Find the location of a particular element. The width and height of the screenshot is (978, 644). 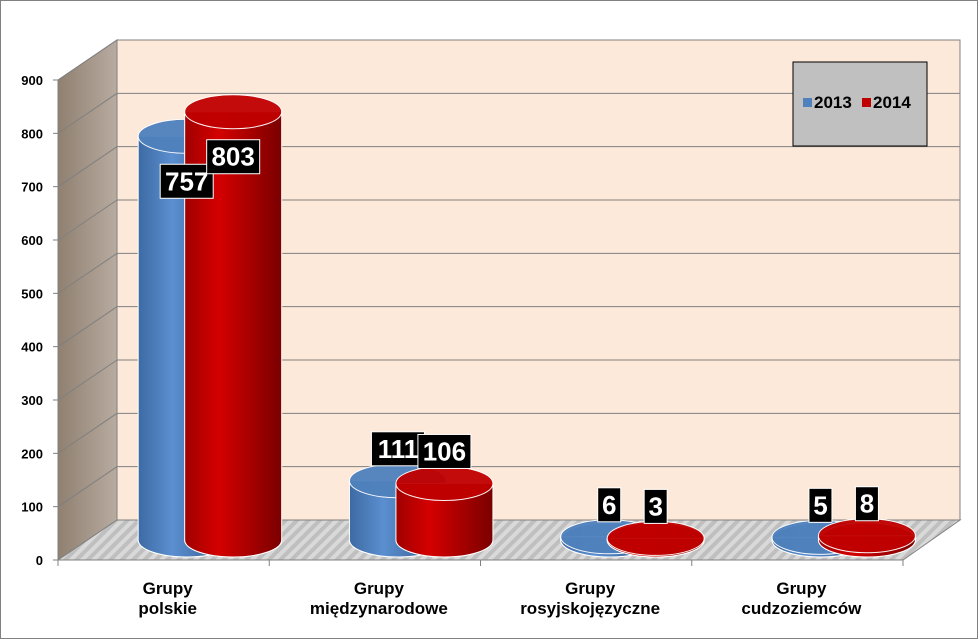

data-label-text: 757 is located at coordinates (186, 181).